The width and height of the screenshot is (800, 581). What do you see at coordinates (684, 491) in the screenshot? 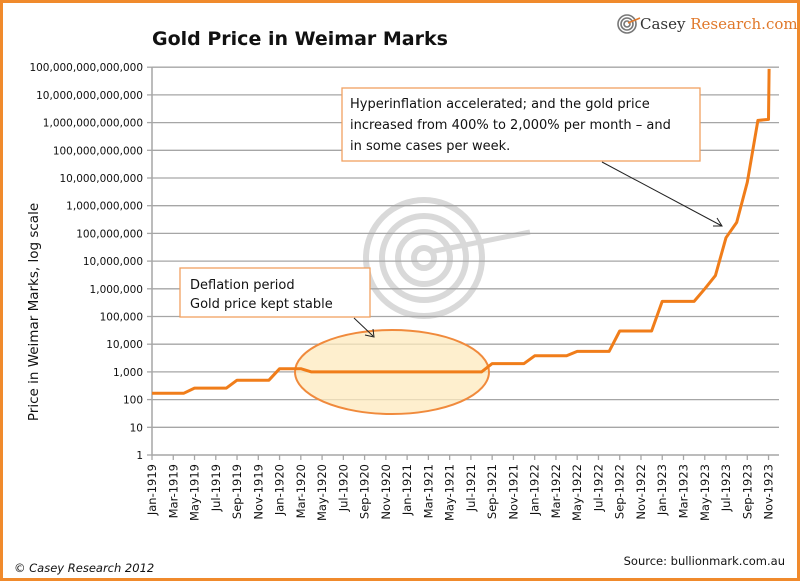
I see `x-tick-label: Mar-1923` at bounding box center [684, 491].